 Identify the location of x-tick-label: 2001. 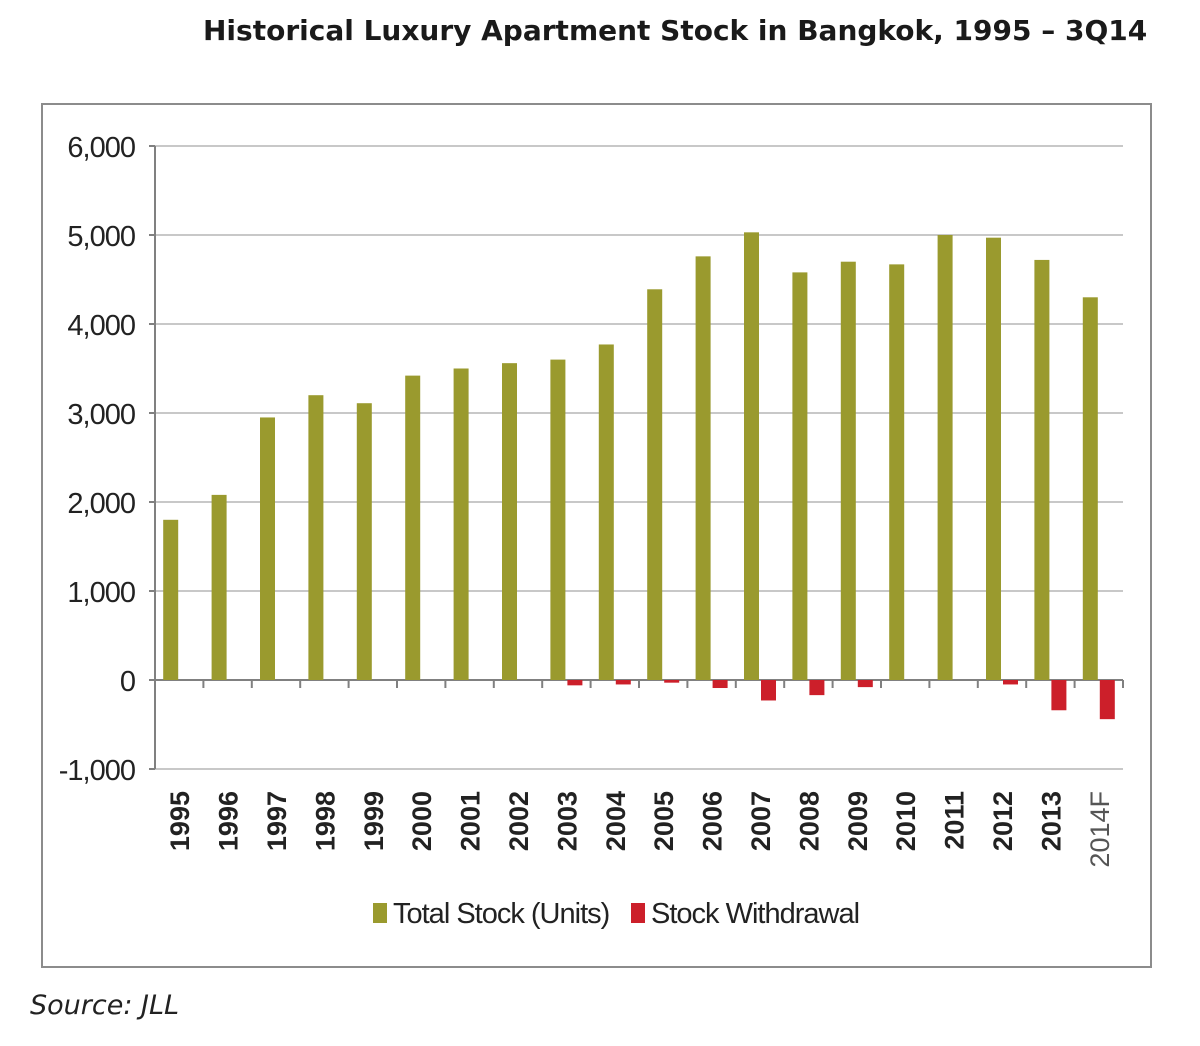
(471, 821).